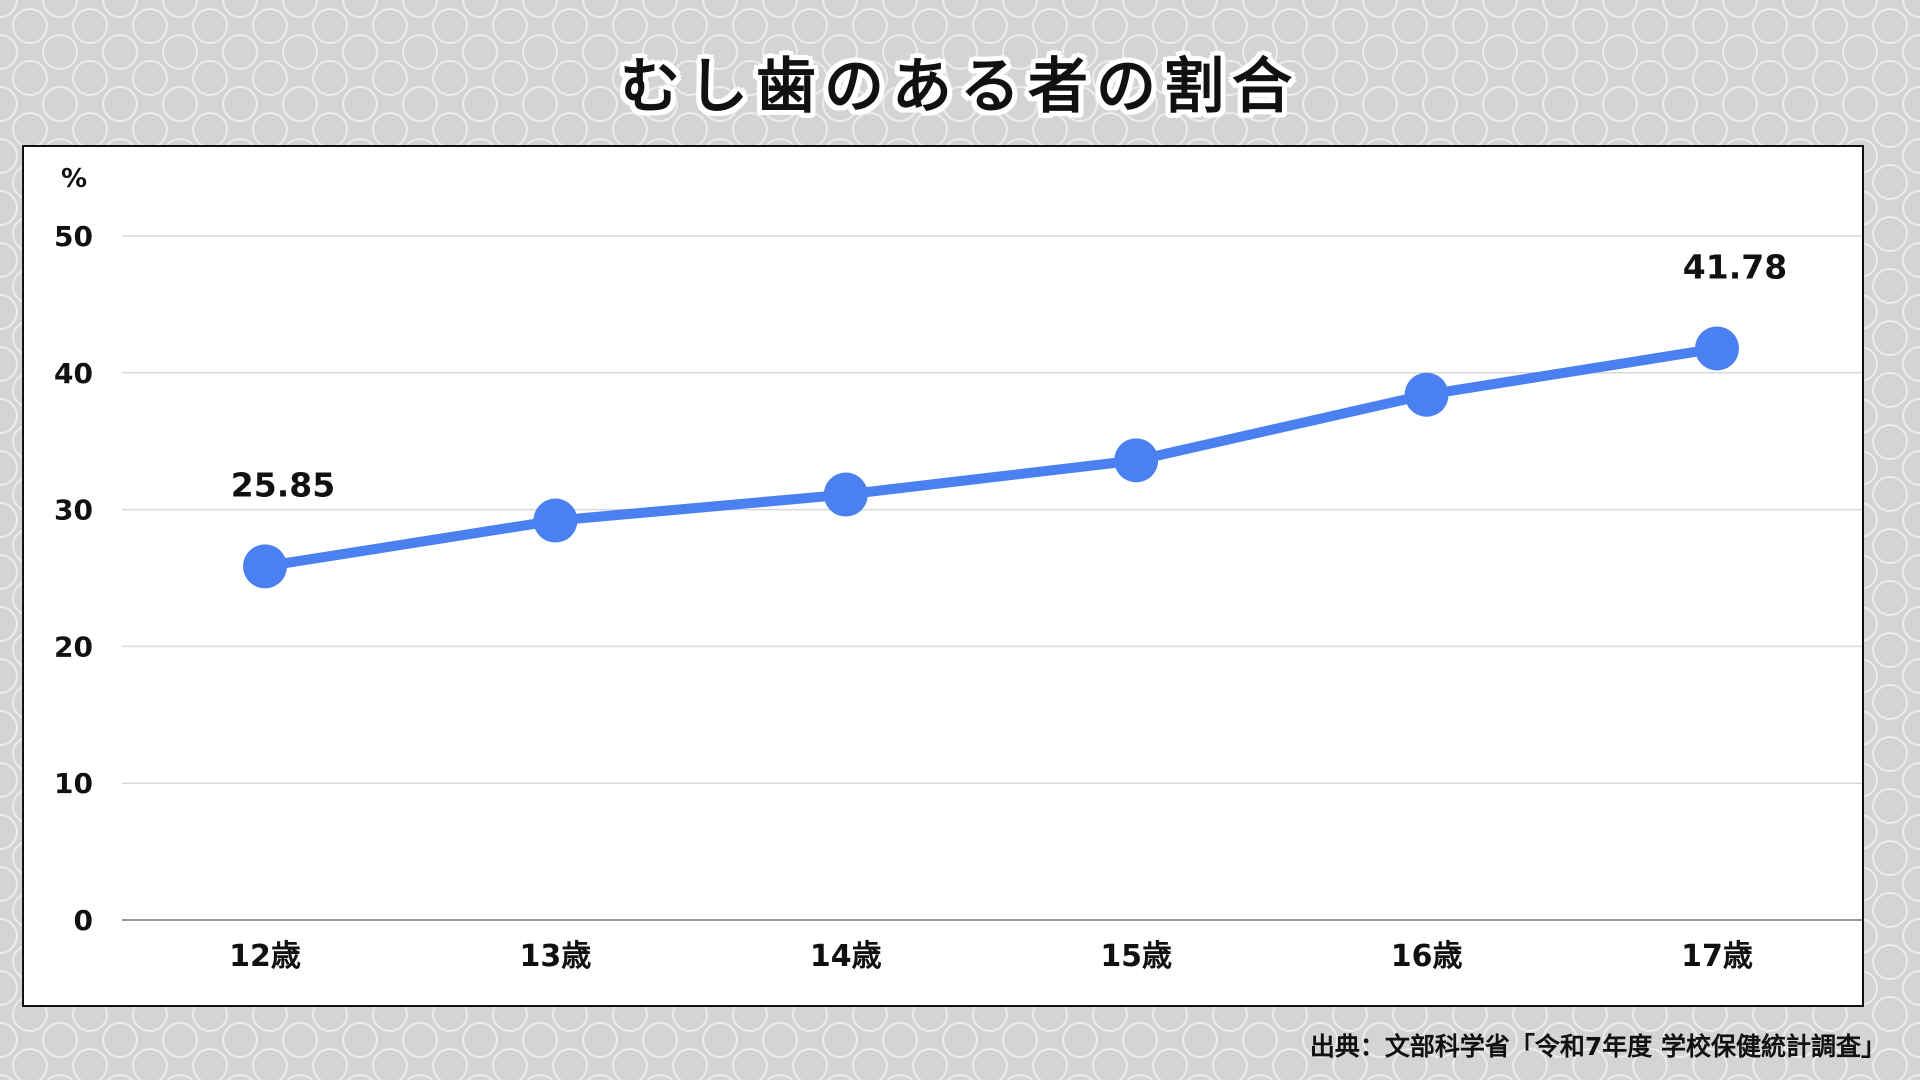 The image size is (1920, 1080). What do you see at coordinates (73, 373) in the screenshot?
I see `y-tick-label: 40` at bounding box center [73, 373].